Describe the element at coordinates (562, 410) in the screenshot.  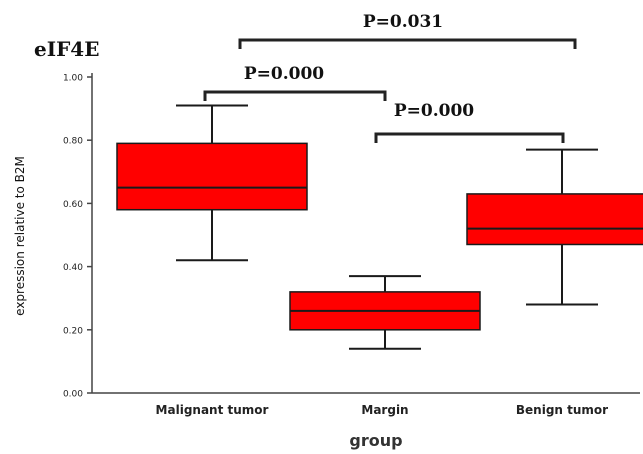
I see `x-tick-label: Benign tumor` at that location.